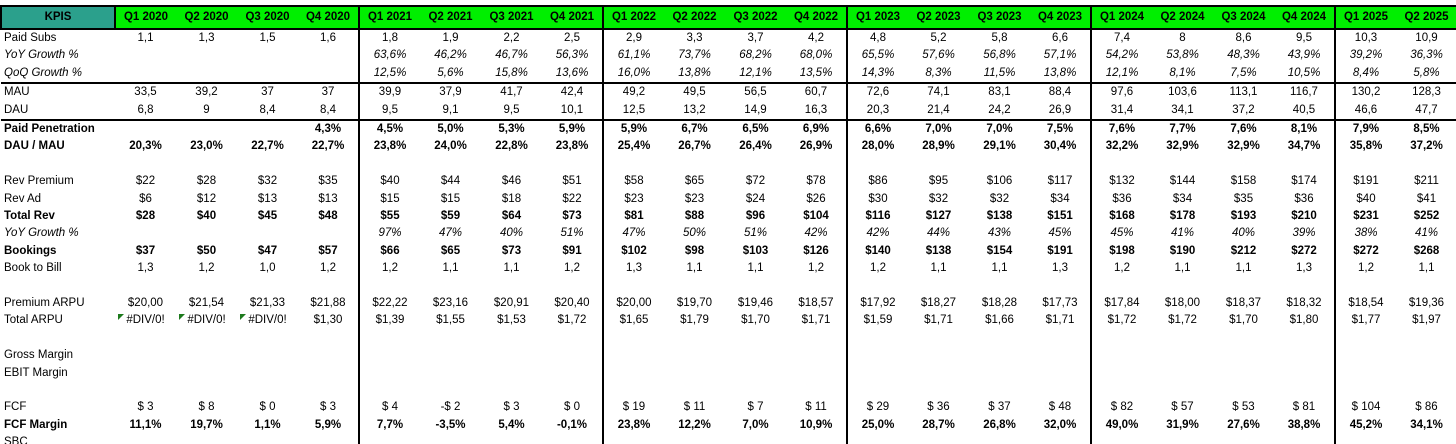 This screenshot has height=444, width=1456. Describe the element at coordinates (694, 55) in the screenshot. I see `data-cell: 73,7%` at that location.